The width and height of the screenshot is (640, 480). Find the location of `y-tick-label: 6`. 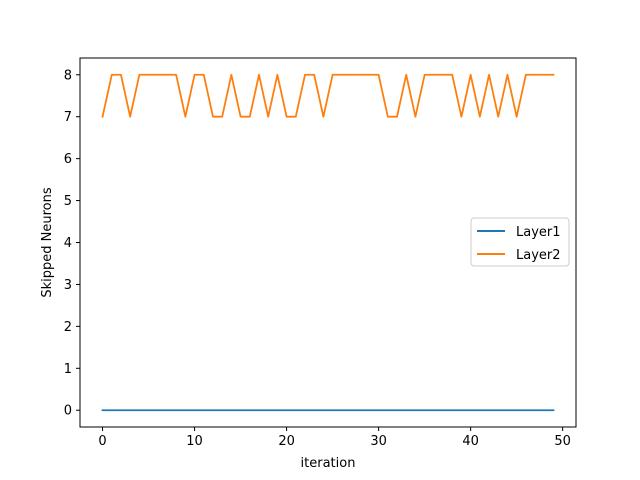

y-tick-label: 6 is located at coordinates (68, 159).